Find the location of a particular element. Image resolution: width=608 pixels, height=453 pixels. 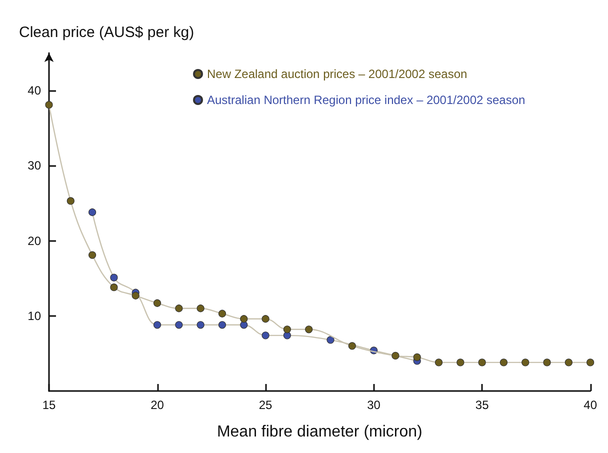

y-tick-label: 40 is located at coordinates (35, 91).